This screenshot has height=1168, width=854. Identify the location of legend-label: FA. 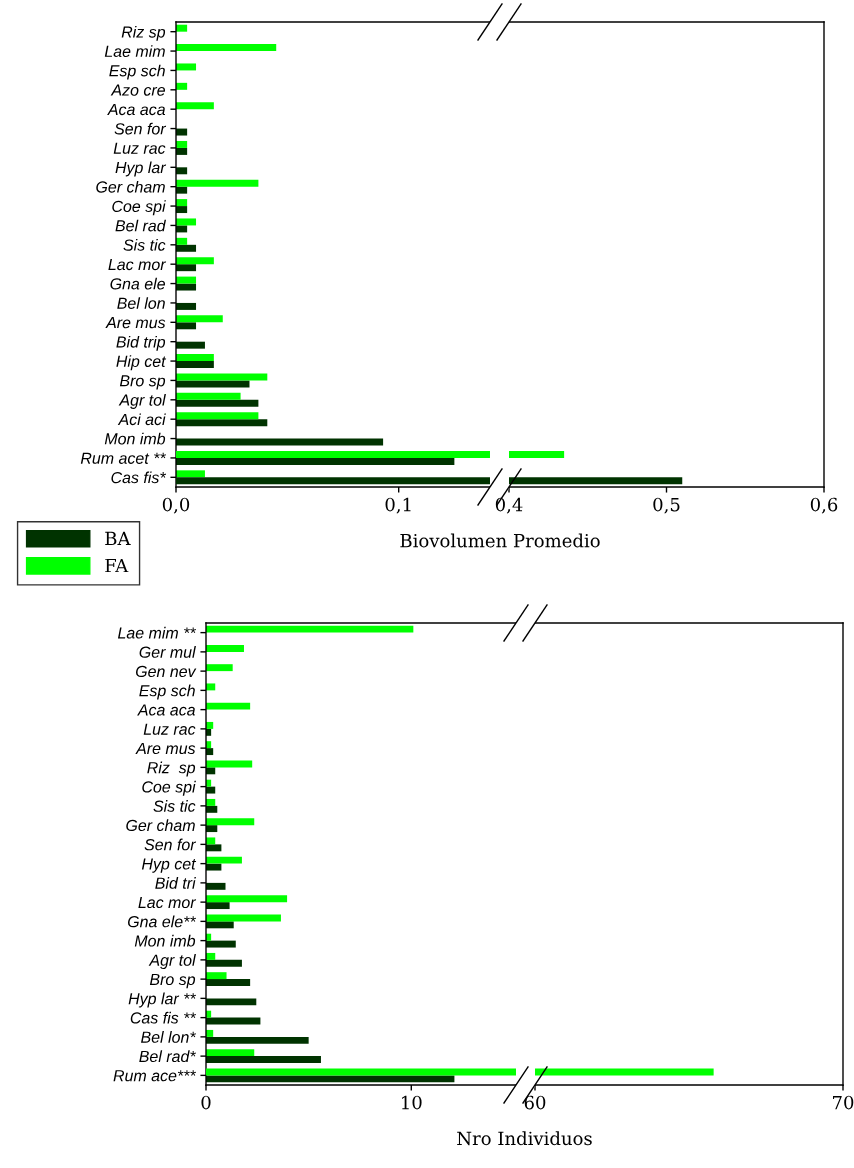
(117, 565).